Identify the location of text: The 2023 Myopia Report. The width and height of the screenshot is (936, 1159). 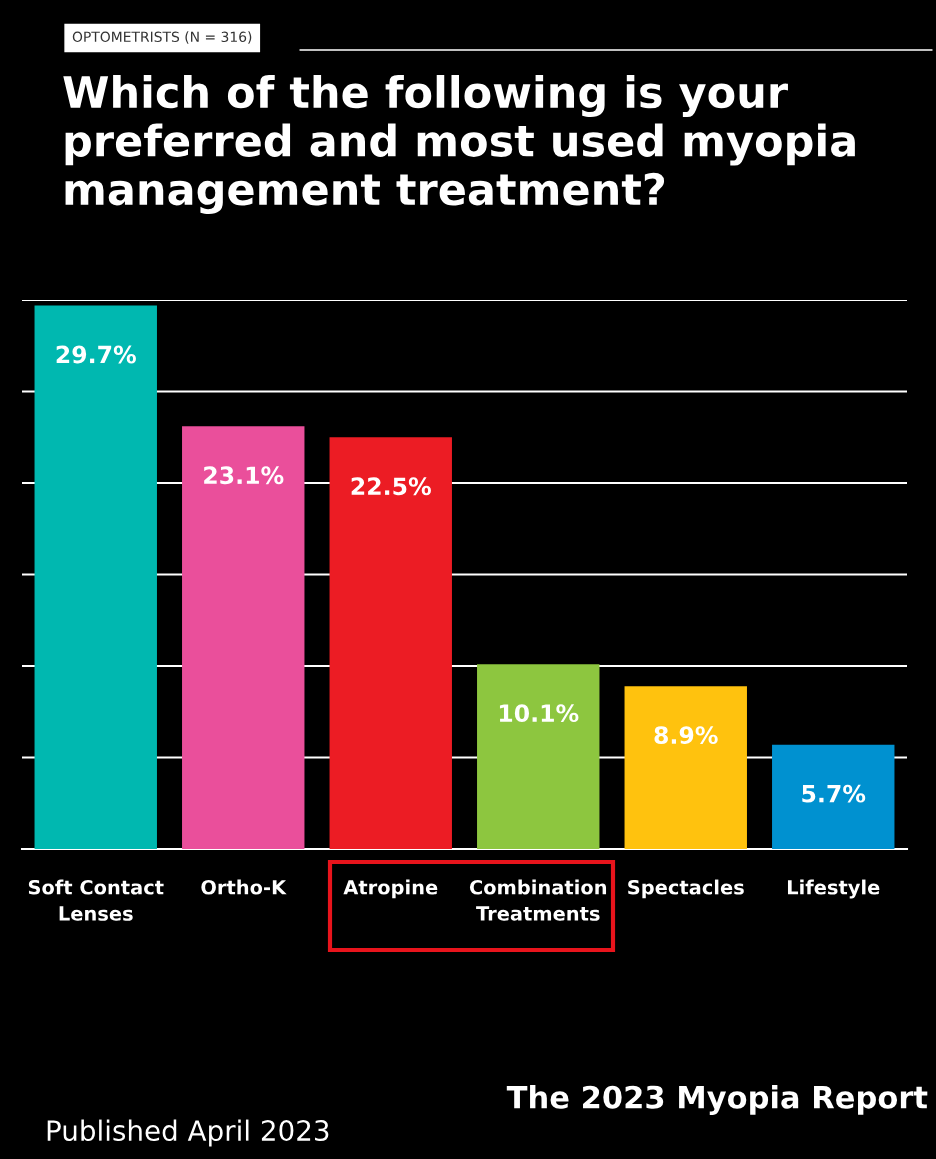
(717, 1100).